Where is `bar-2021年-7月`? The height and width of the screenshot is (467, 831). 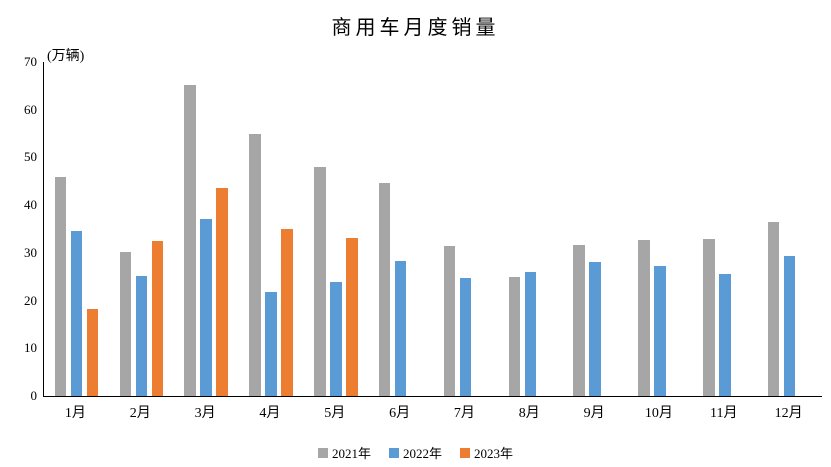 bar-2021年-7月 is located at coordinates (449, 321).